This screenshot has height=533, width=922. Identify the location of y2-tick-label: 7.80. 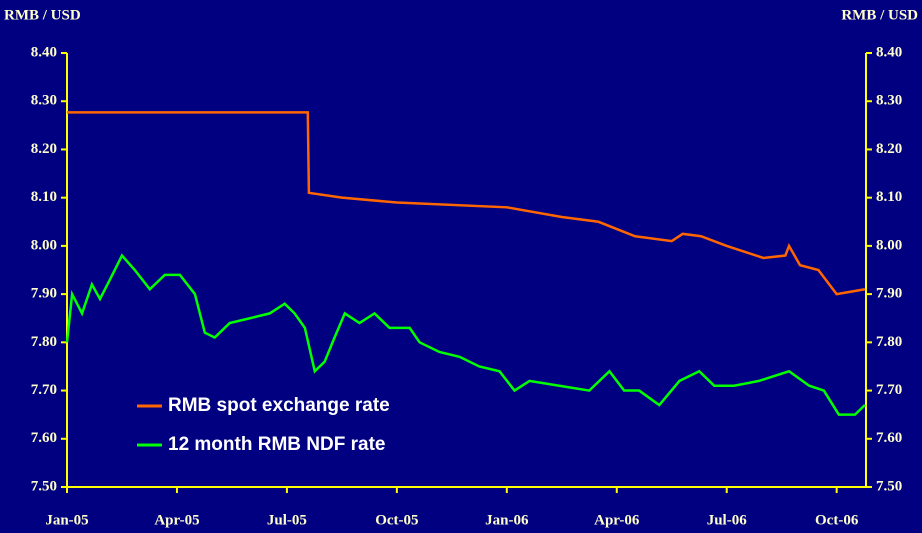
(889, 342).